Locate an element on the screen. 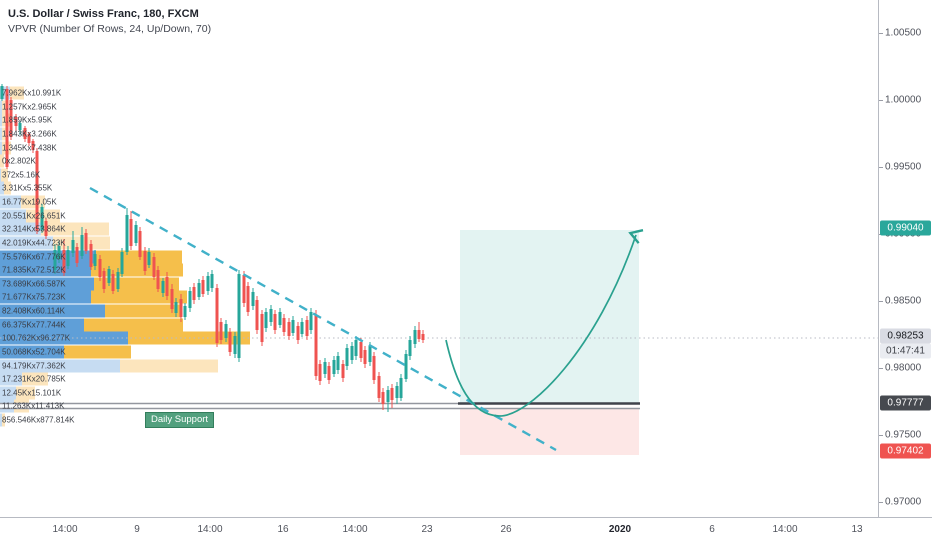 The height and width of the screenshot is (550, 932). vpvr-row-label: 372x5.16K is located at coordinates (21, 175).